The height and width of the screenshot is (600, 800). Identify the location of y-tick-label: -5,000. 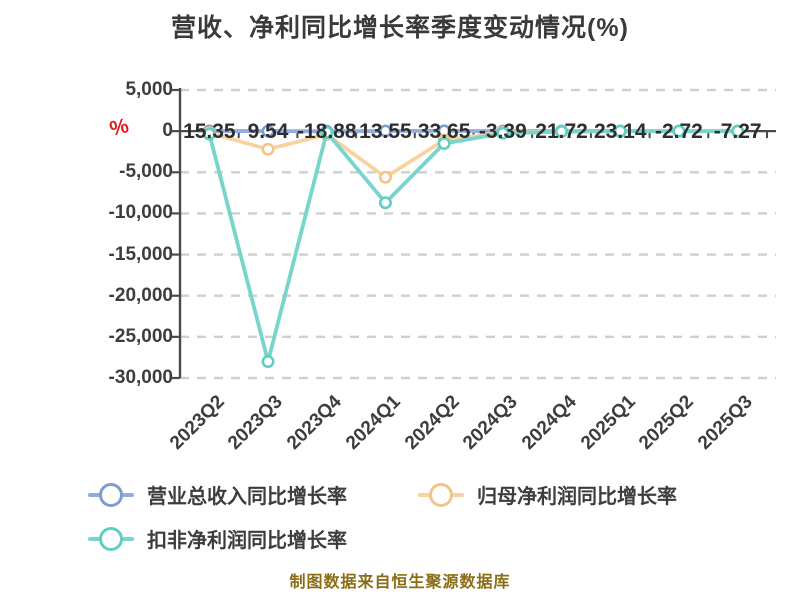
(146, 172).